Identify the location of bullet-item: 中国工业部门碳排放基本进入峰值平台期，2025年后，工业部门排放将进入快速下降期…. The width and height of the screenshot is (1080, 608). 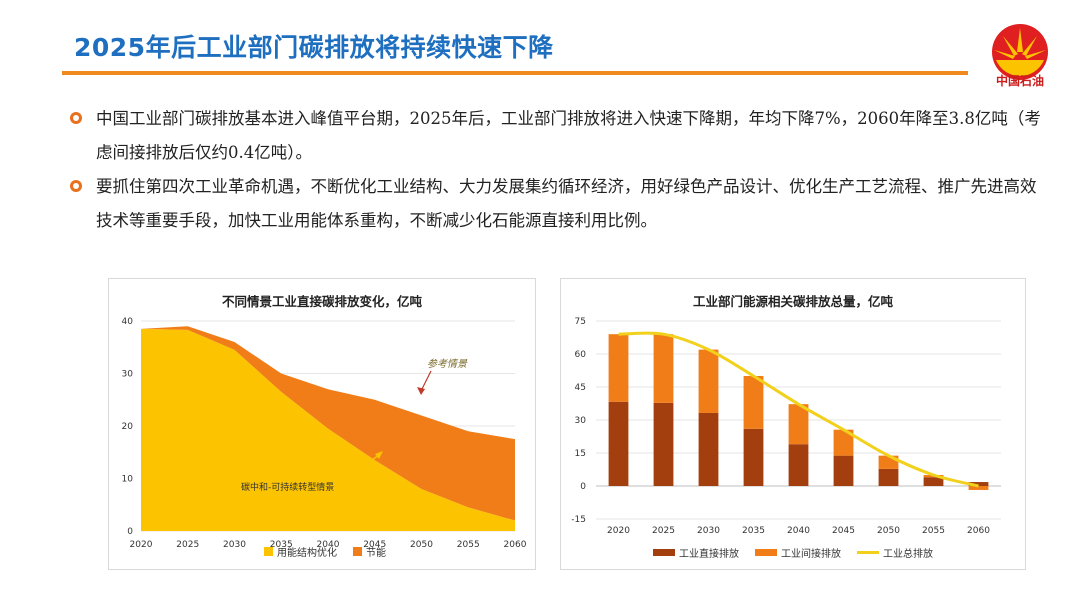
(556, 136).